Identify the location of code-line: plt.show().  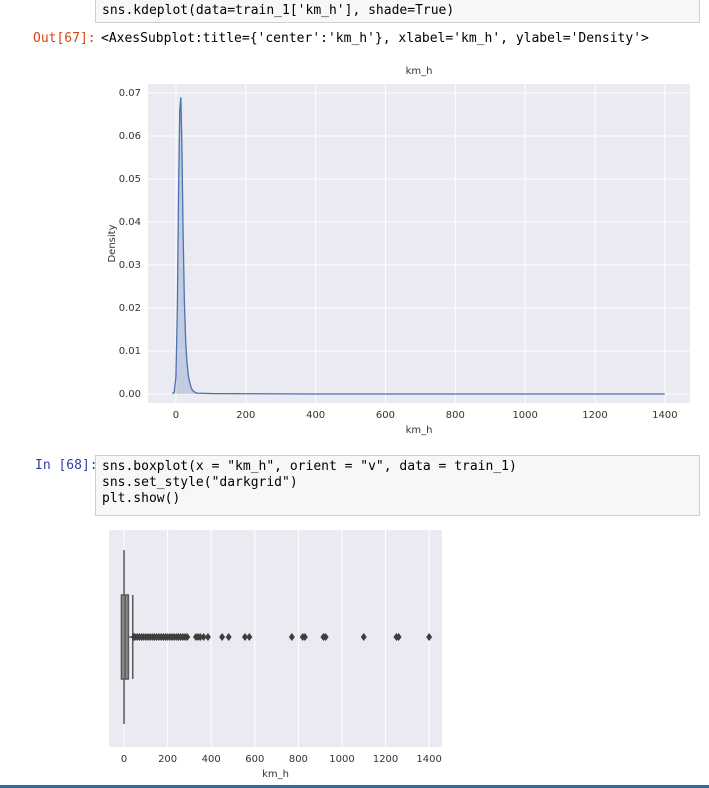
(141, 498).